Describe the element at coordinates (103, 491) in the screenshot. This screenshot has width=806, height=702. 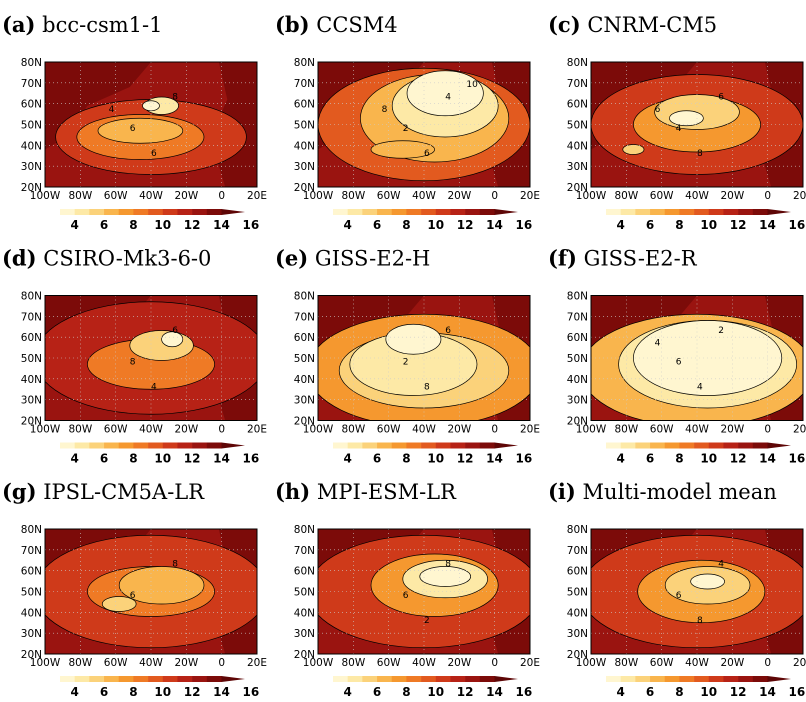
I see `panel-title: (g) IPSL-CM5A-LR` at that location.